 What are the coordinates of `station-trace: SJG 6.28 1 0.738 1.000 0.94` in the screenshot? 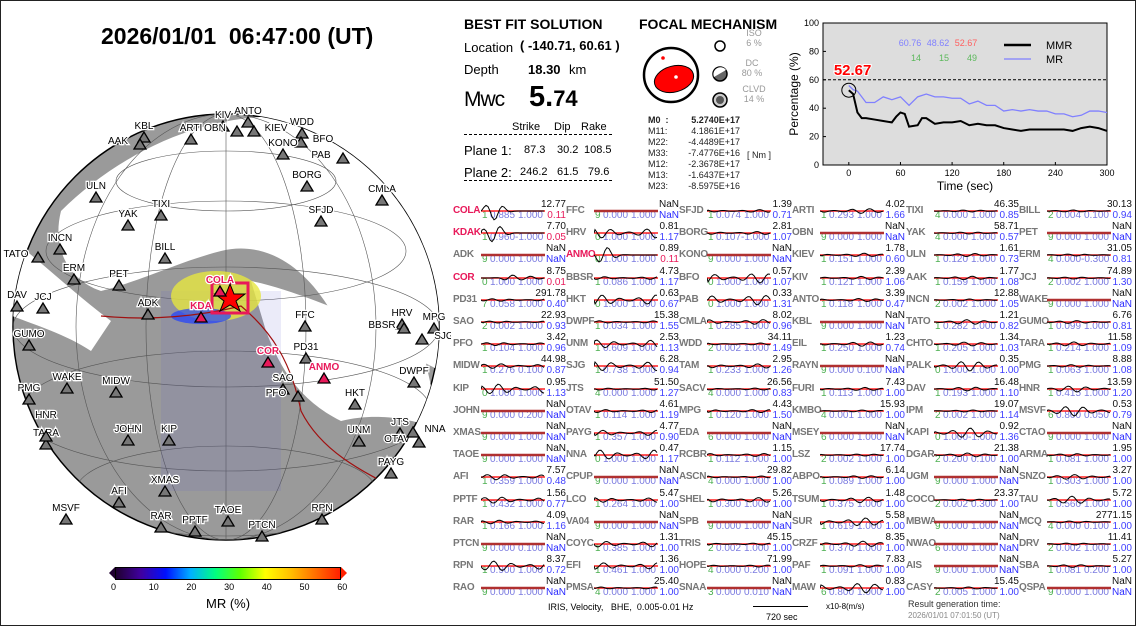 It's located at (622, 366).